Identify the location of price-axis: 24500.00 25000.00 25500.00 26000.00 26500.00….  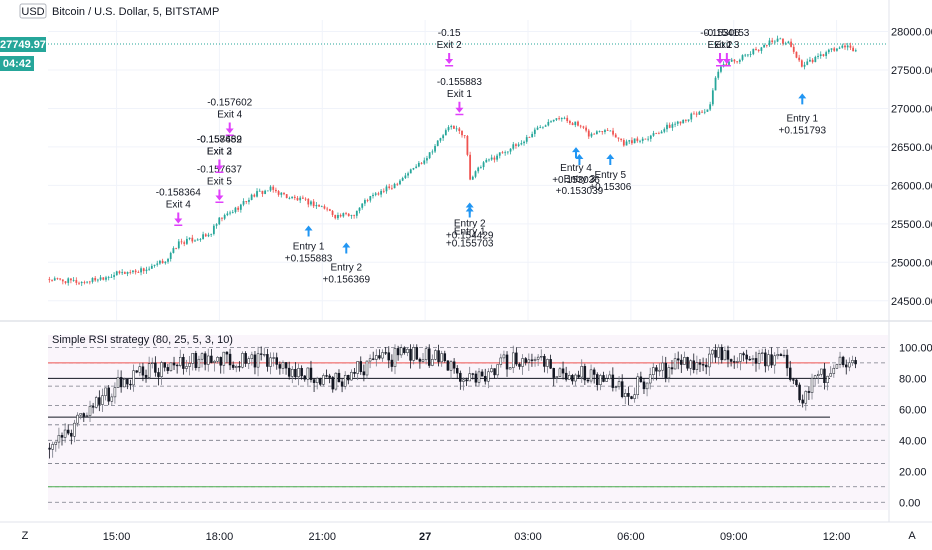
(911, 167).